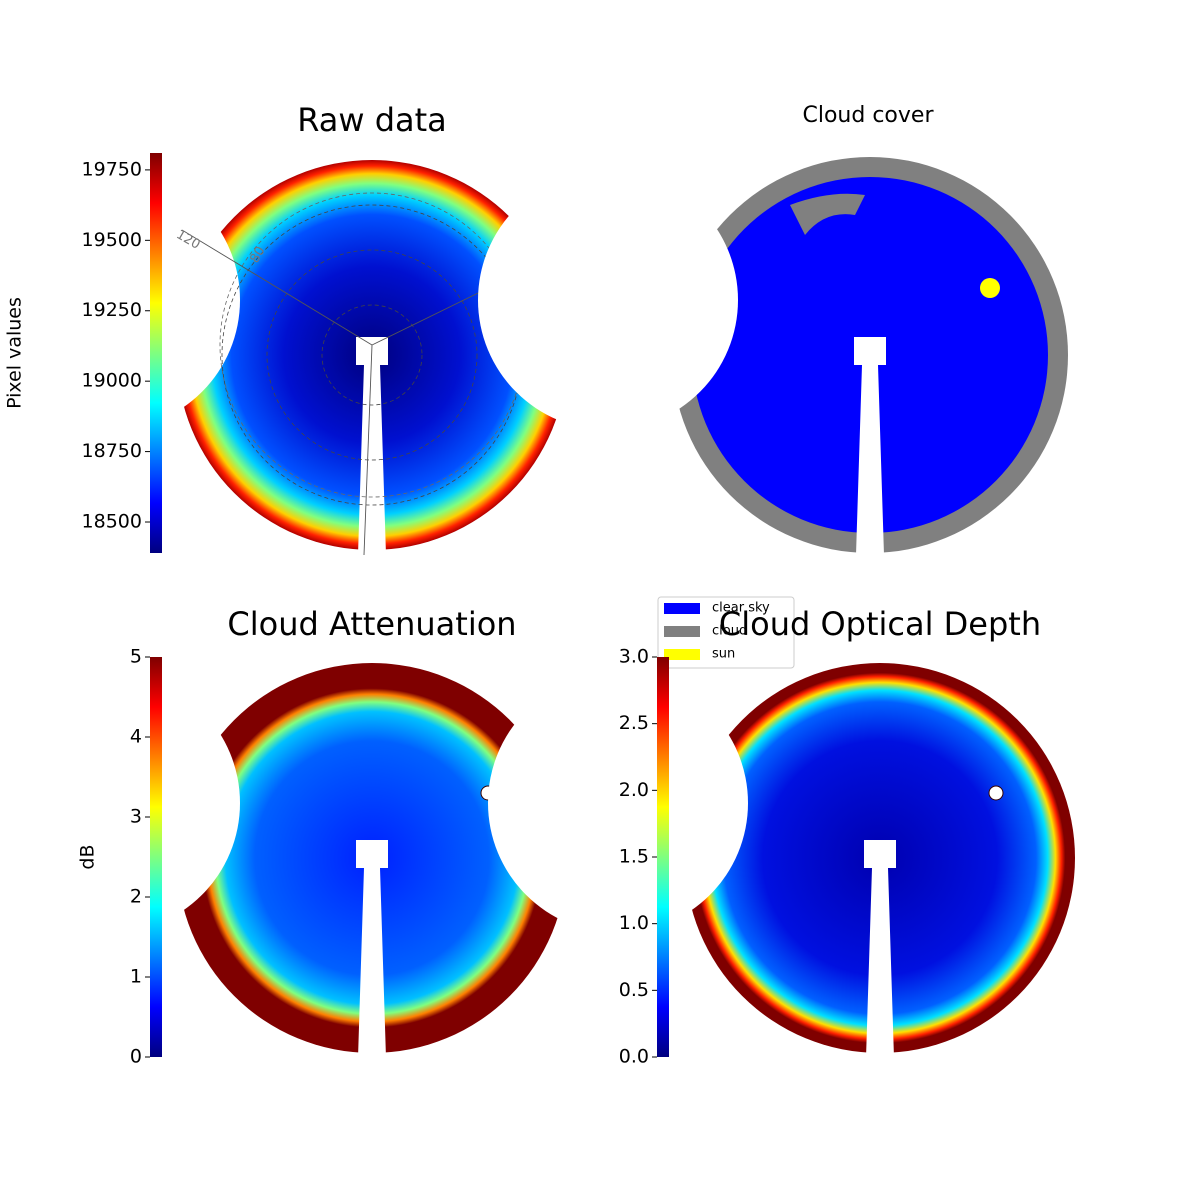 Image resolution: width=1200 pixels, height=1200 pixels. I want to click on colorbar-tick-label: 19250, so click(112, 310).